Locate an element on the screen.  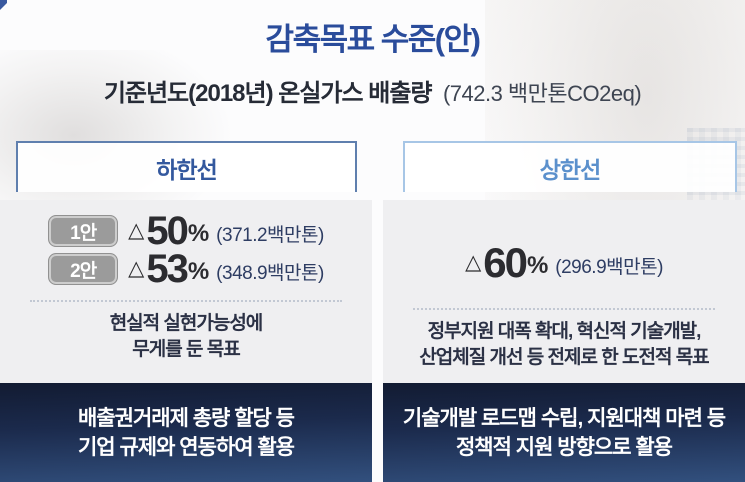
lower-option-2-row: 2안 △ 53 % (348.9백만톤) is located at coordinates (186, 269).